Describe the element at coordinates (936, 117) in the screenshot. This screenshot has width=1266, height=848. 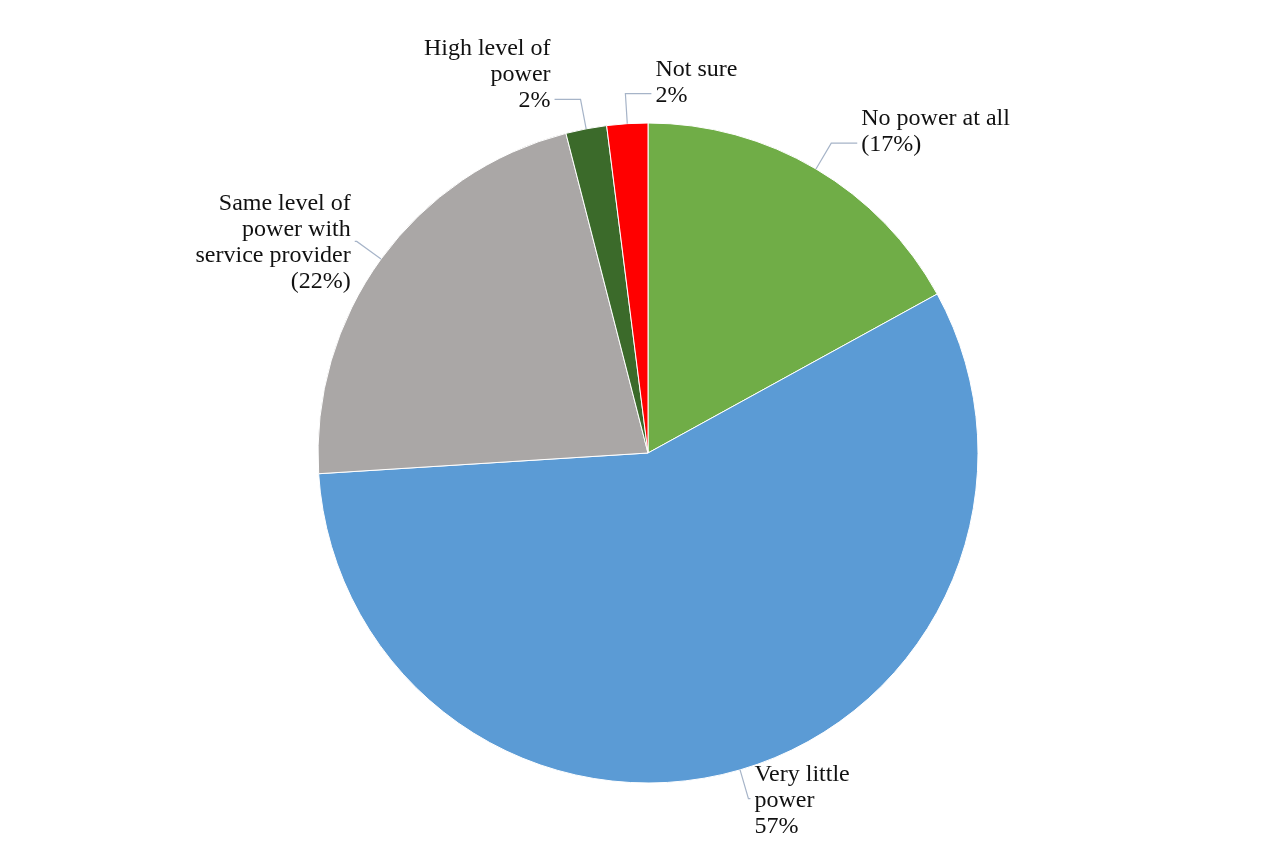
I see `slice-label: No power at all` at that location.